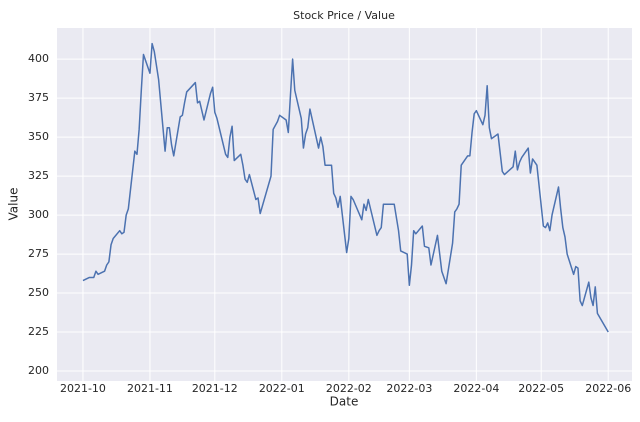 The image size is (640, 422). What do you see at coordinates (14, 204) in the screenshot?
I see `y-axis-label: Value` at bounding box center [14, 204].